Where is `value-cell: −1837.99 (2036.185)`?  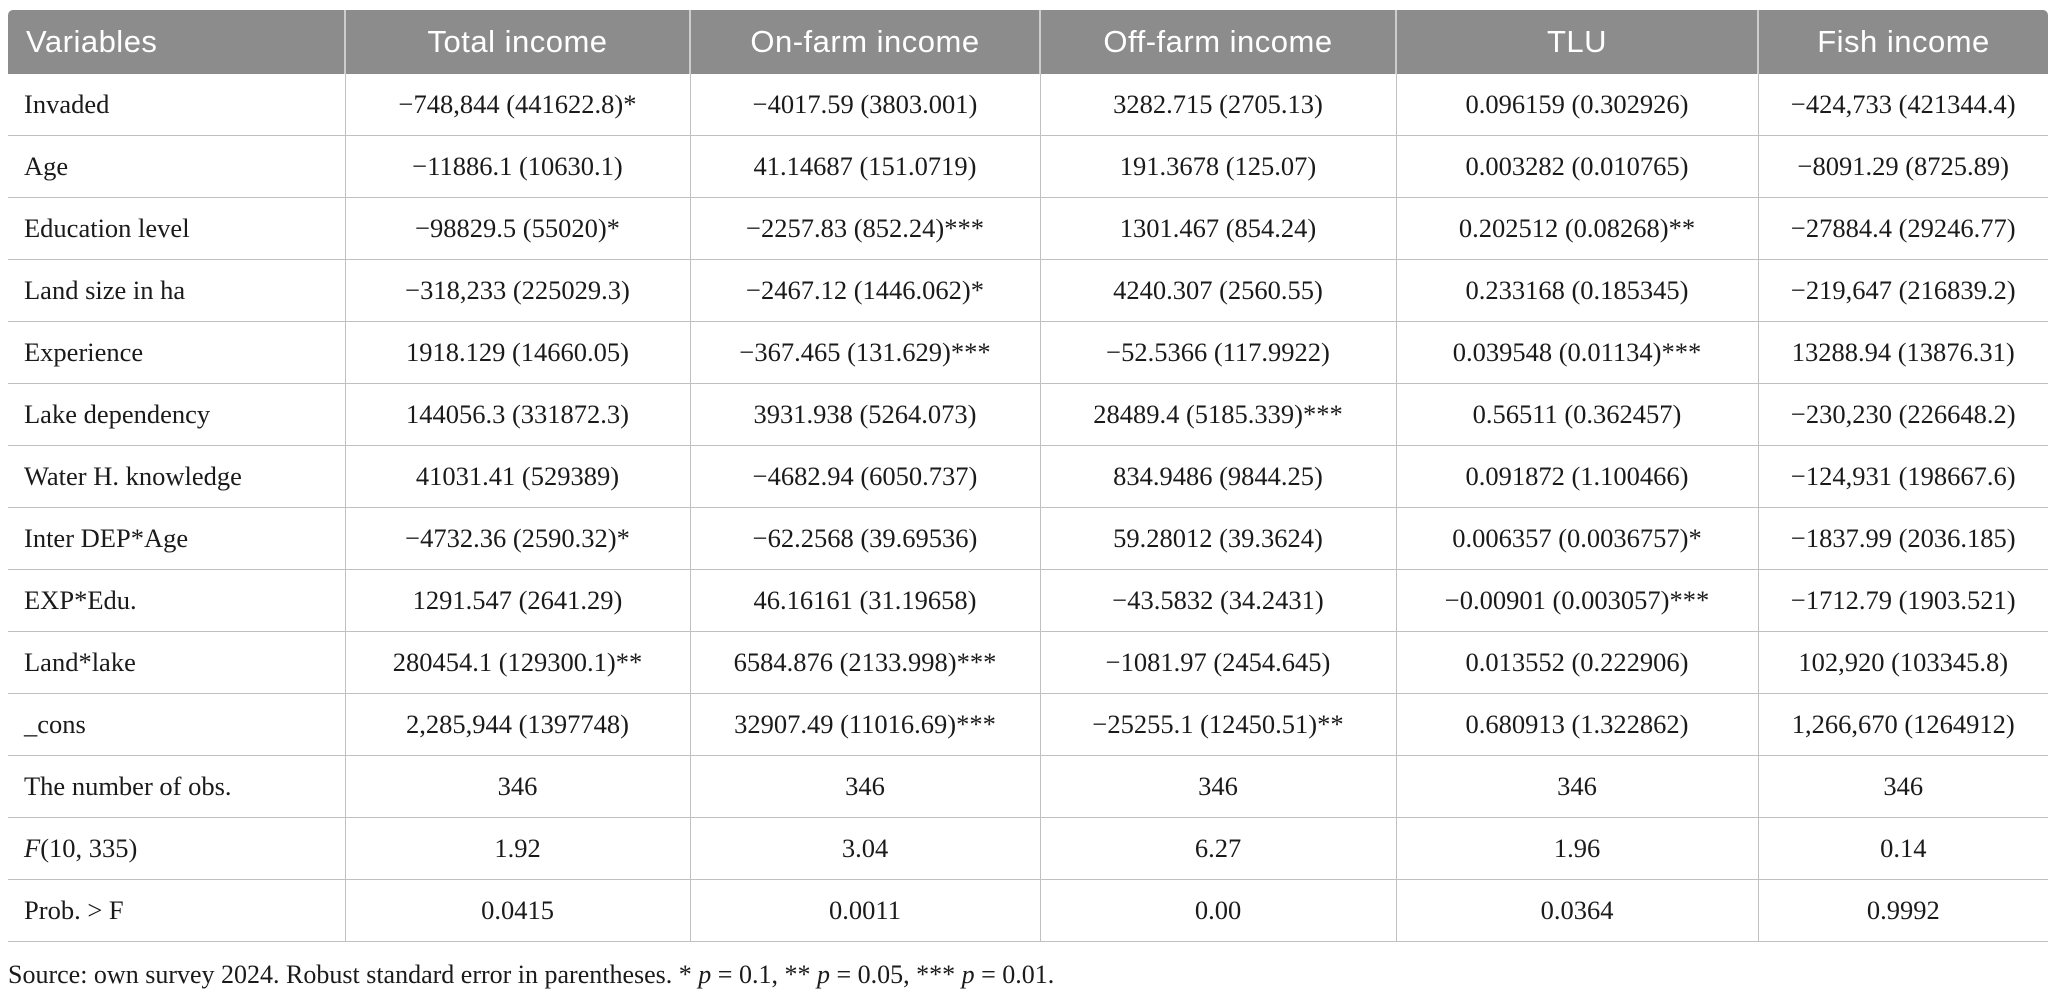 value-cell: −1837.99 (2036.185) is located at coordinates (1902, 538).